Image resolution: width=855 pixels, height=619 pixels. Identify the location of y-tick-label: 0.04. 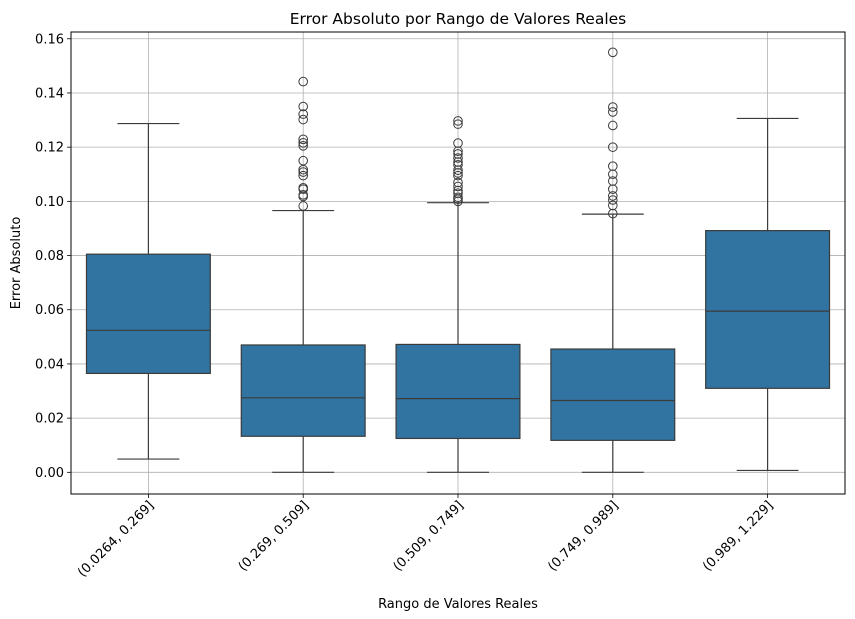
(49, 364).